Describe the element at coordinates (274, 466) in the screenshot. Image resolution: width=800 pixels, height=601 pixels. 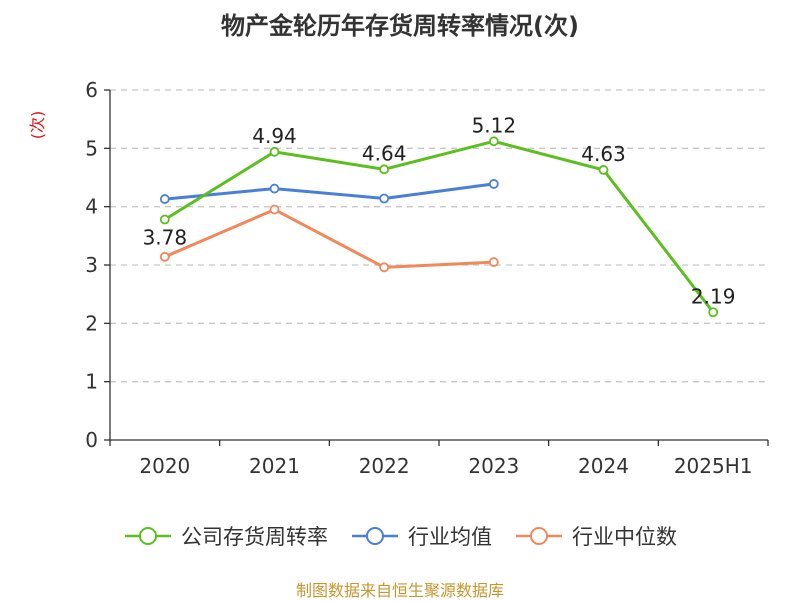
I see `x-tick-label: 2021` at that location.